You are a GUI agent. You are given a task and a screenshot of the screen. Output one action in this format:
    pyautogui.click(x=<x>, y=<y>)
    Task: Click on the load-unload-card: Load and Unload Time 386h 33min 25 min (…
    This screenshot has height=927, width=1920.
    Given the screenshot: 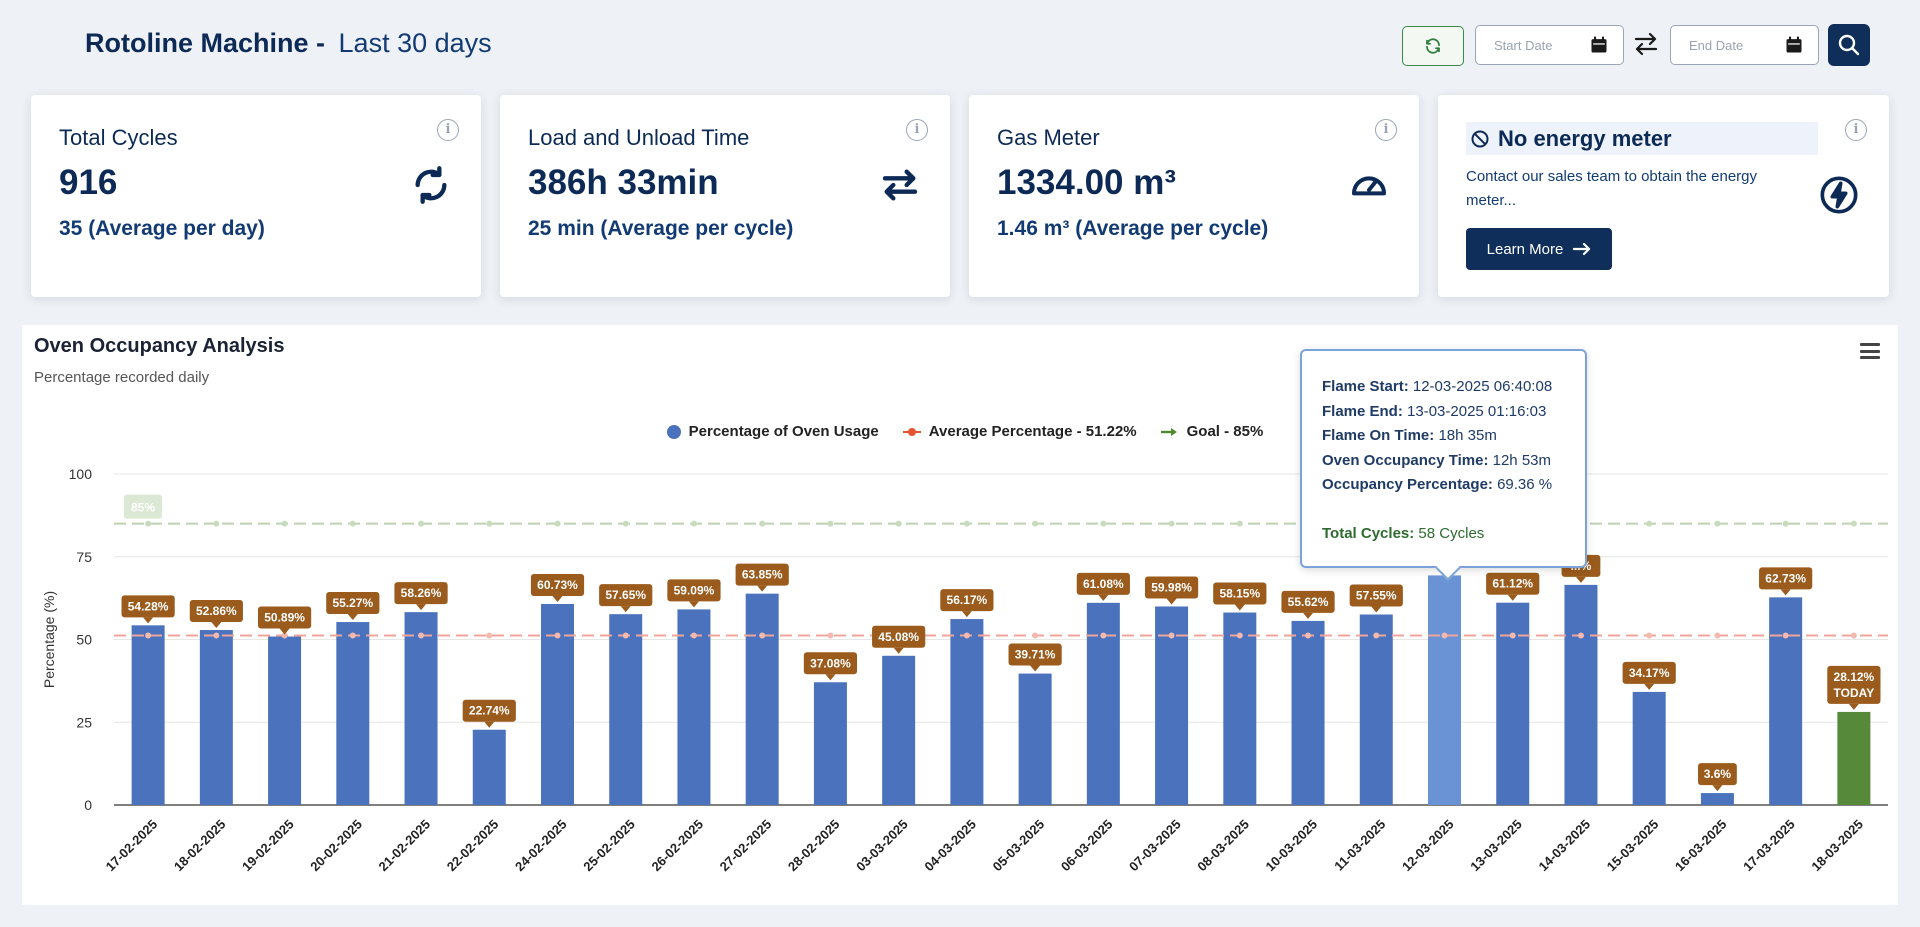 What is the action you would take?
    pyautogui.click(x=725, y=196)
    